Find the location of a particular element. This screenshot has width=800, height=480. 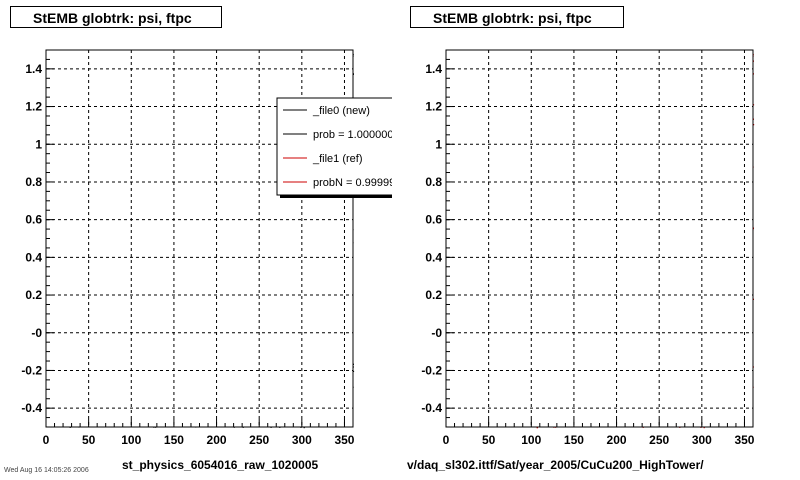

right-chart-title: StEMB globtrk: psi, ftpc is located at coordinates (517, 17).